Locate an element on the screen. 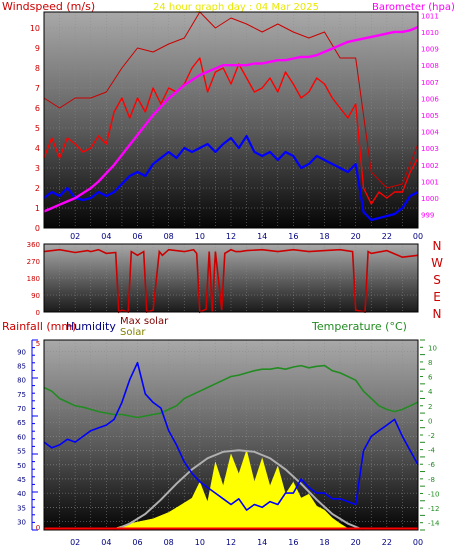 The image size is (466, 555). x-tick-label-bottom: 10 is located at coordinates (200, 542).